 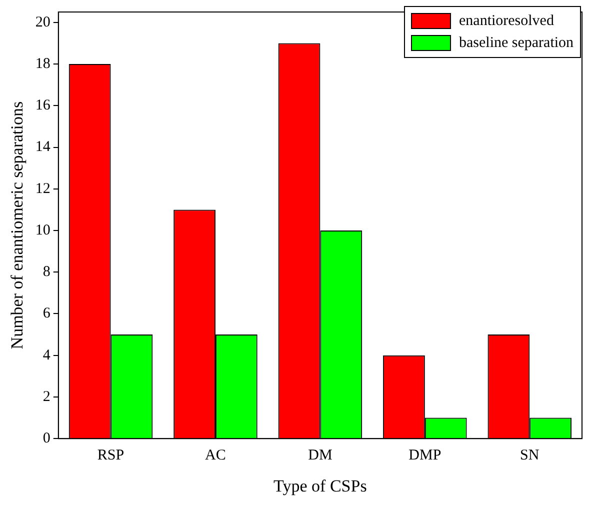 What do you see at coordinates (46, 355) in the screenshot?
I see `y-tick-label: 4` at bounding box center [46, 355].